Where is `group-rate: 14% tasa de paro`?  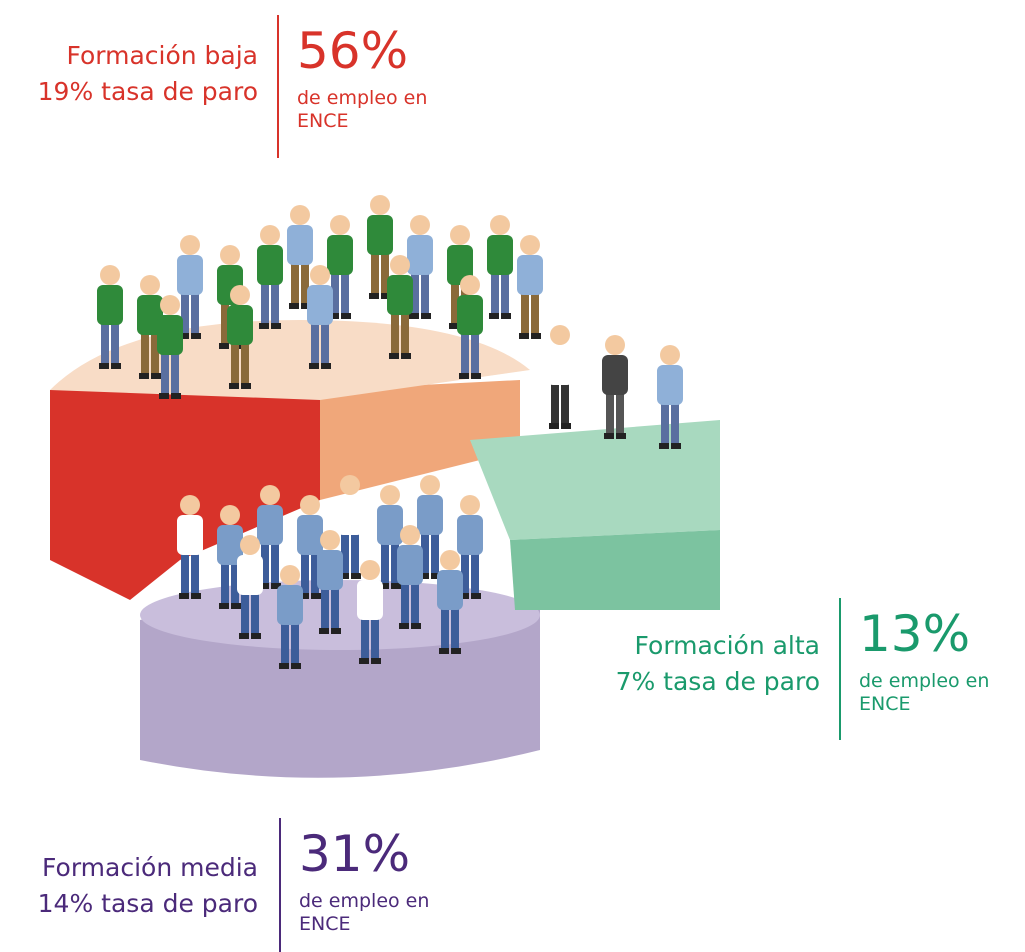
group-rate: 14% tasa de paro is located at coordinates (147, 903).